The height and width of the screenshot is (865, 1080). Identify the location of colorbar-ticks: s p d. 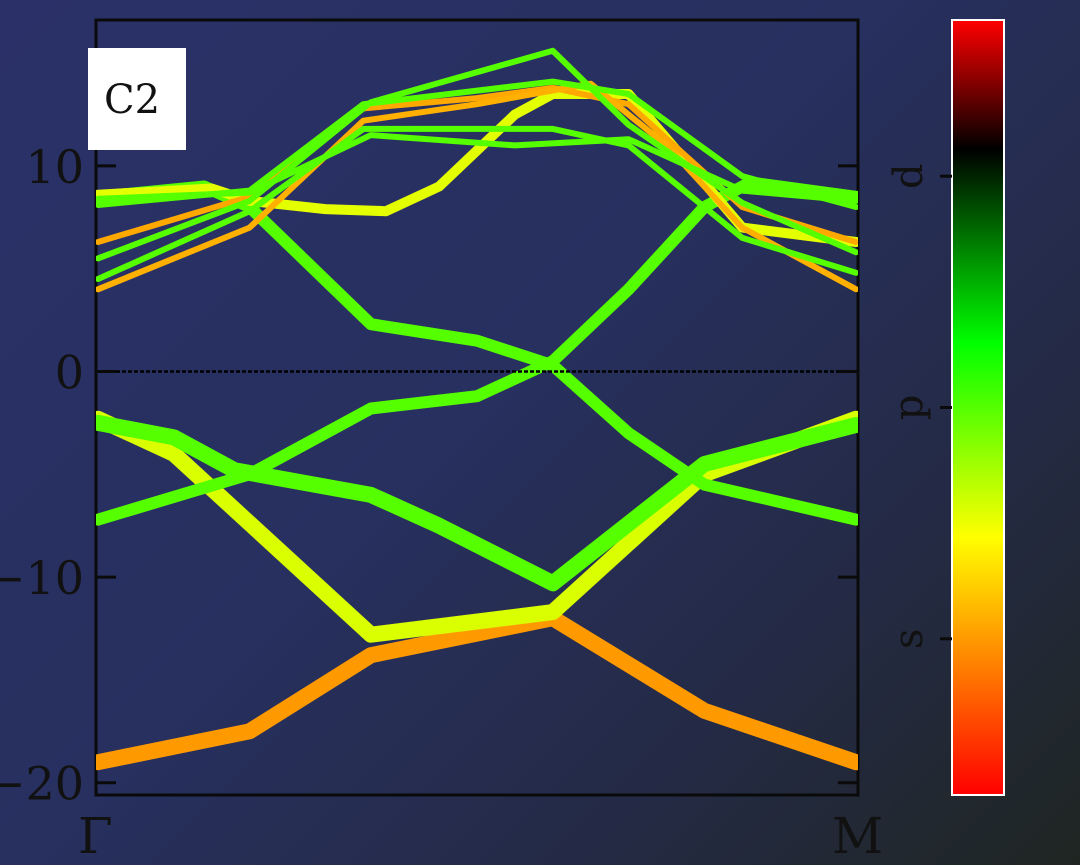
(919, 406).